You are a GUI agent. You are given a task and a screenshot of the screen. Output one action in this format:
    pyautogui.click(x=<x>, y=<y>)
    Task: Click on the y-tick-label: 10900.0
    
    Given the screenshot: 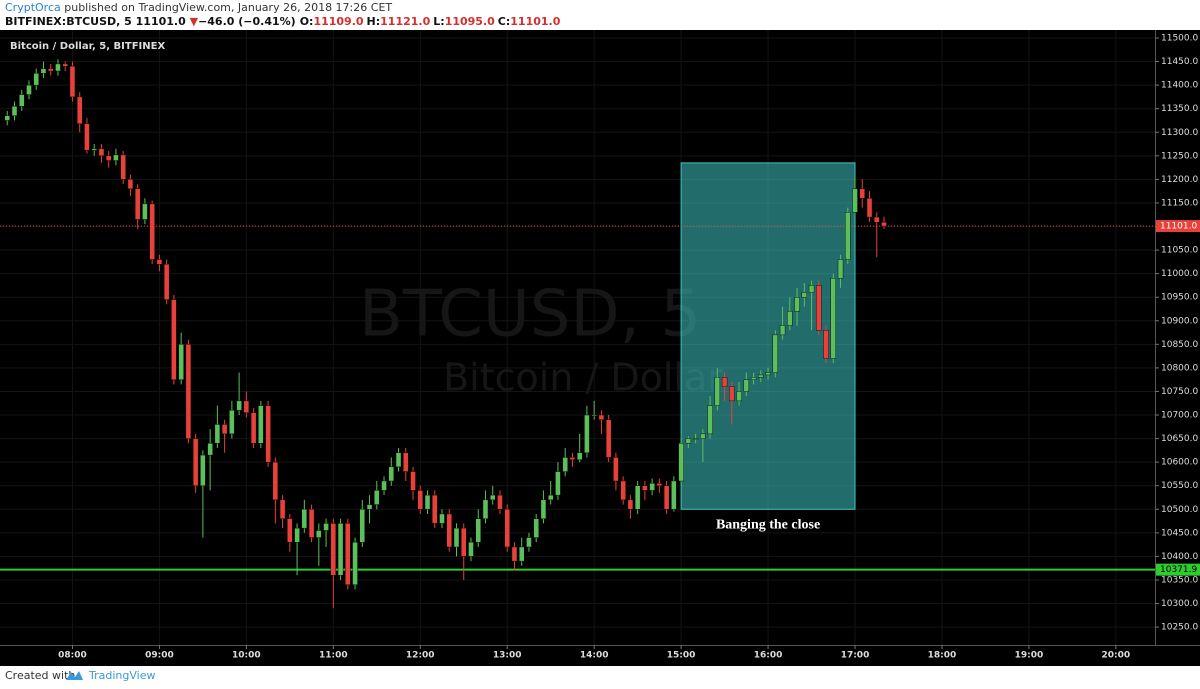 What is the action you would take?
    pyautogui.click(x=1179, y=321)
    